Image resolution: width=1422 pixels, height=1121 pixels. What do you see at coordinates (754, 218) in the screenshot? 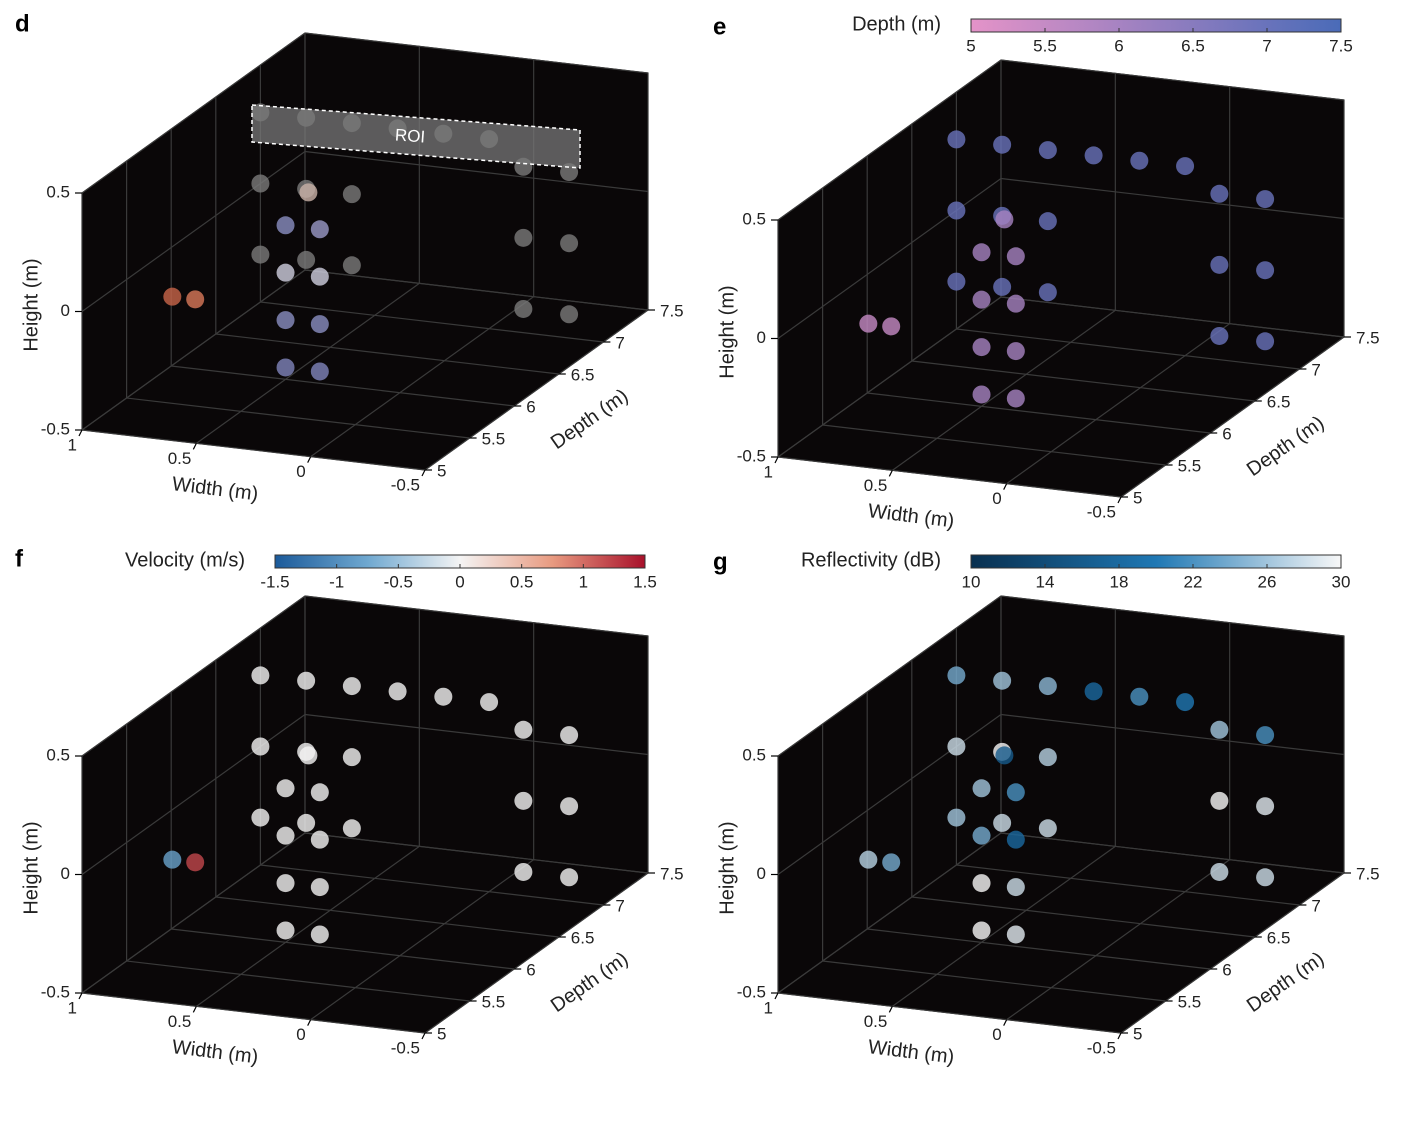
I see `z-tick-label: 0.5` at bounding box center [754, 218].